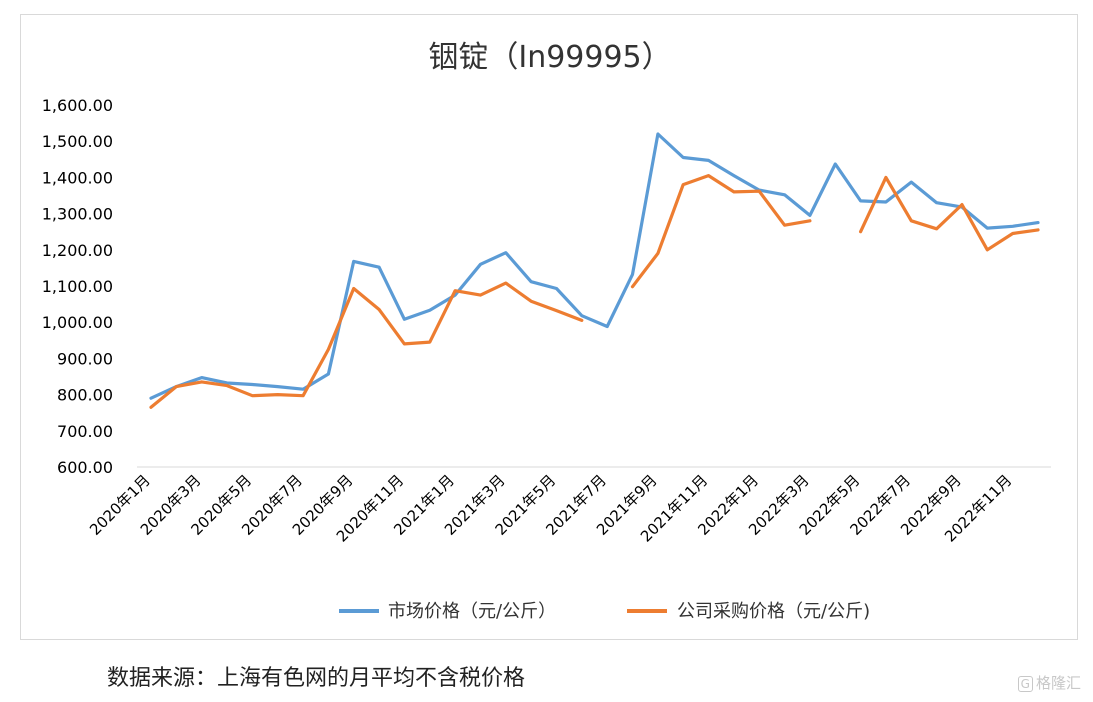  Describe the element at coordinates (472, 611) in the screenshot. I see `legend-label-1: 市场价格（元/公斤）` at that location.